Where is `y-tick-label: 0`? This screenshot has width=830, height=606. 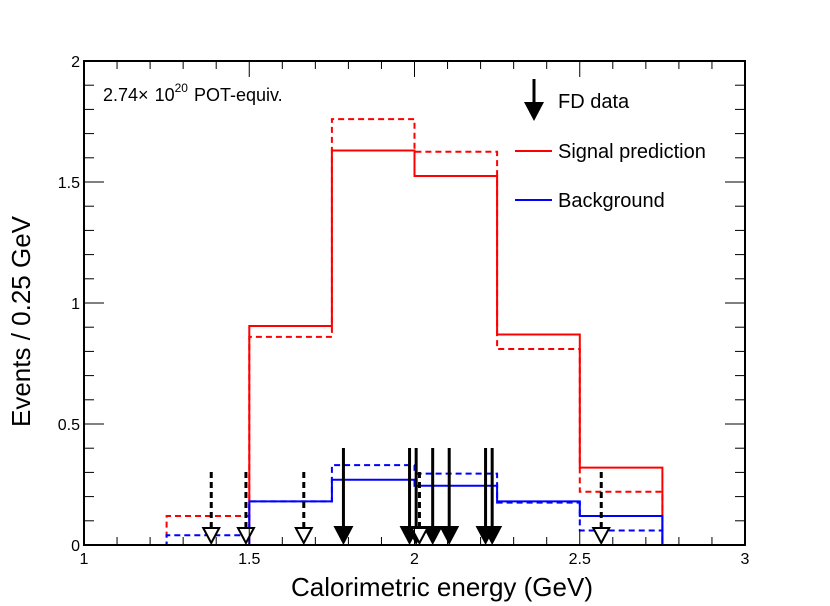
y-tick-label: 0 is located at coordinates (75, 546).